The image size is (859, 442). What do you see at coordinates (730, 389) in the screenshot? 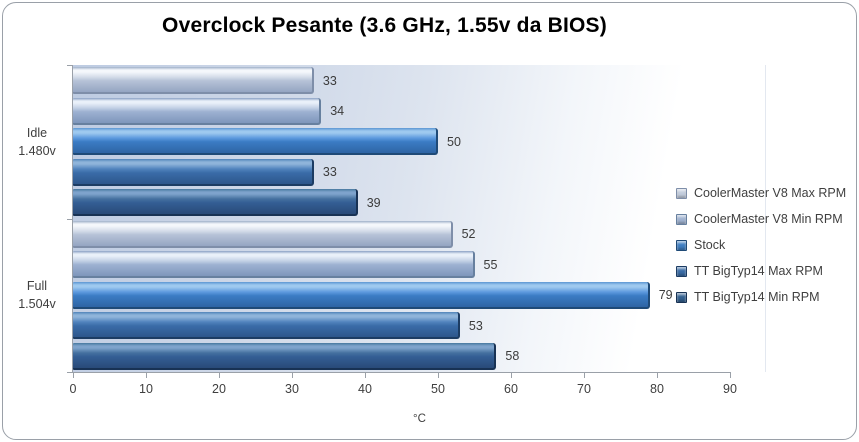
I see `value-axis-tick-label: 90` at bounding box center [730, 389].